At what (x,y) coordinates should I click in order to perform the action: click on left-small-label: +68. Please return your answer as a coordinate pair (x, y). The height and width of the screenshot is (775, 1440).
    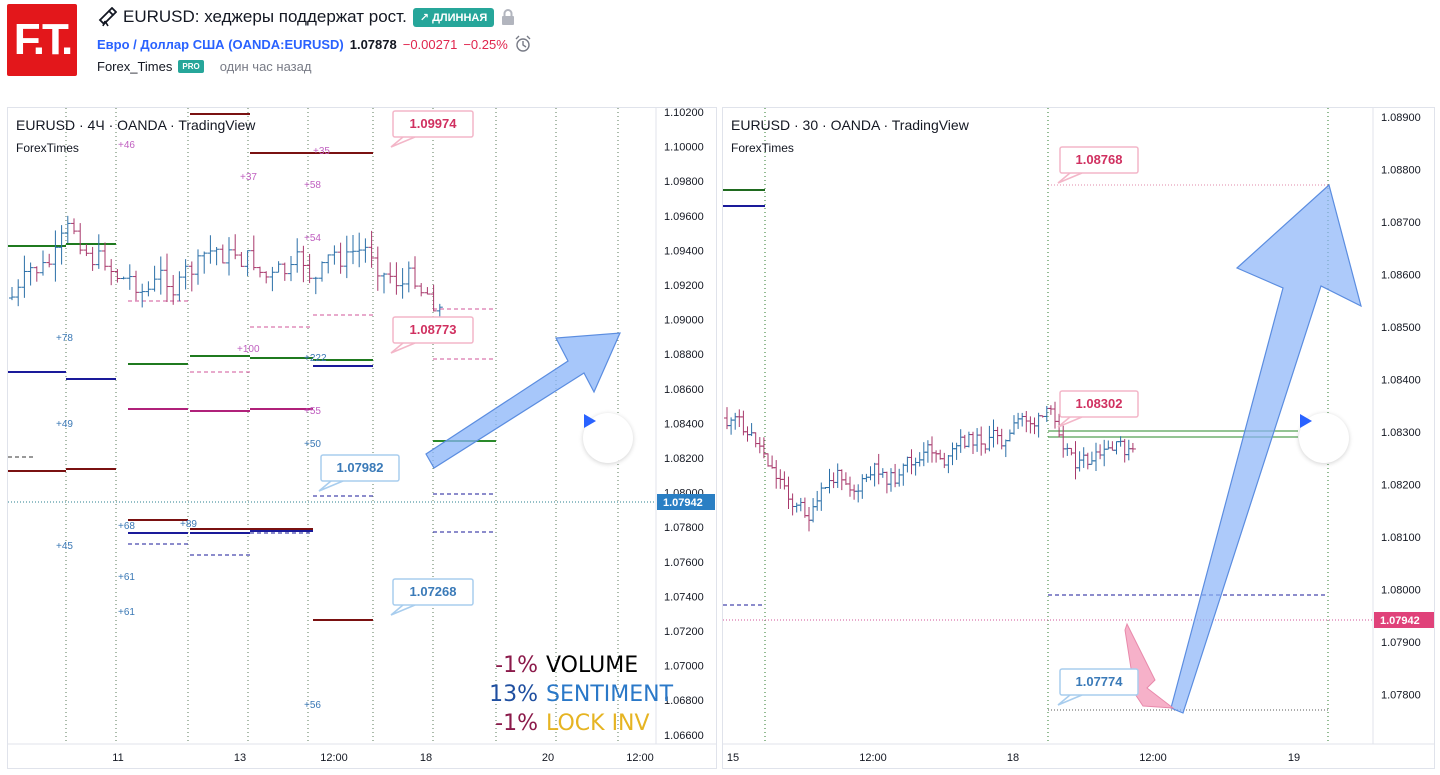
    Looking at the image, I should click on (126, 526).